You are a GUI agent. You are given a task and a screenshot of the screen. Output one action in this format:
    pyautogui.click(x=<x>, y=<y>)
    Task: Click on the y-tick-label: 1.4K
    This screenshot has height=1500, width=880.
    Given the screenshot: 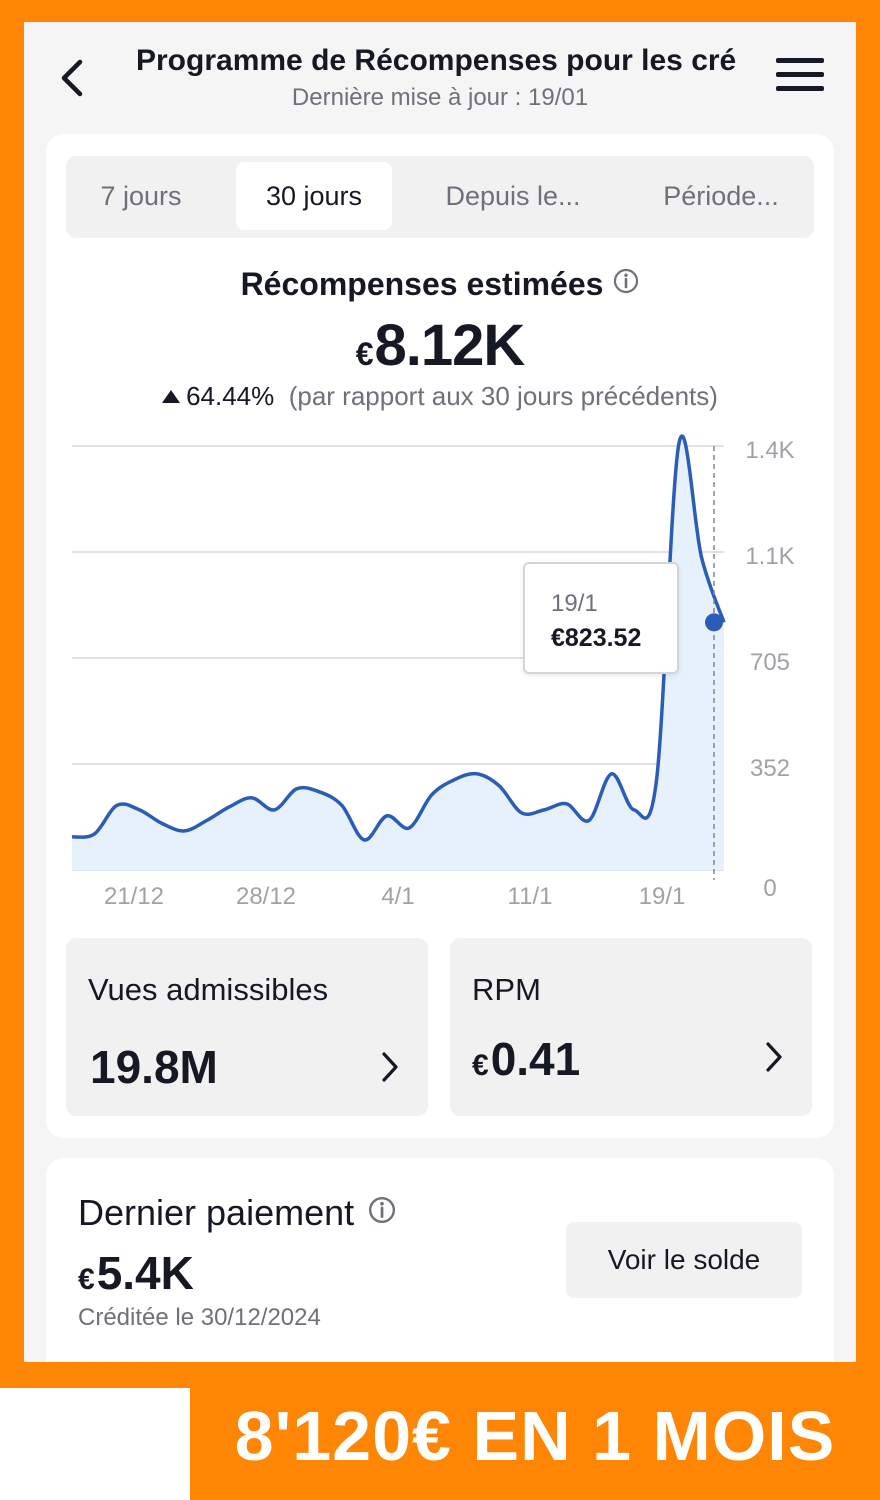 What is the action you would take?
    pyautogui.click(x=769, y=450)
    